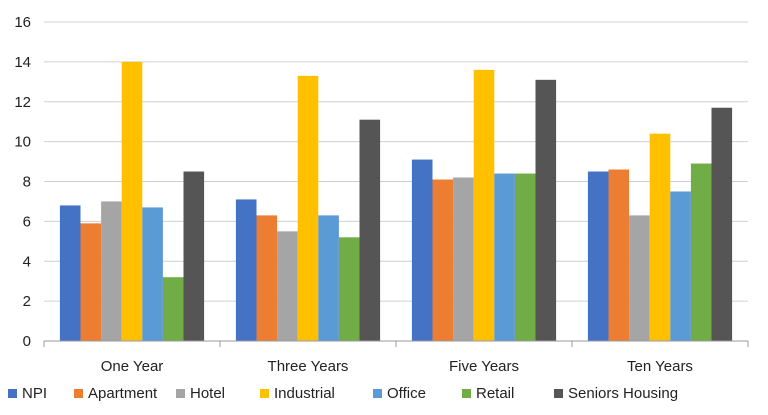 This screenshot has height=415, width=768. I want to click on y-tick-label: 10, so click(22, 142).